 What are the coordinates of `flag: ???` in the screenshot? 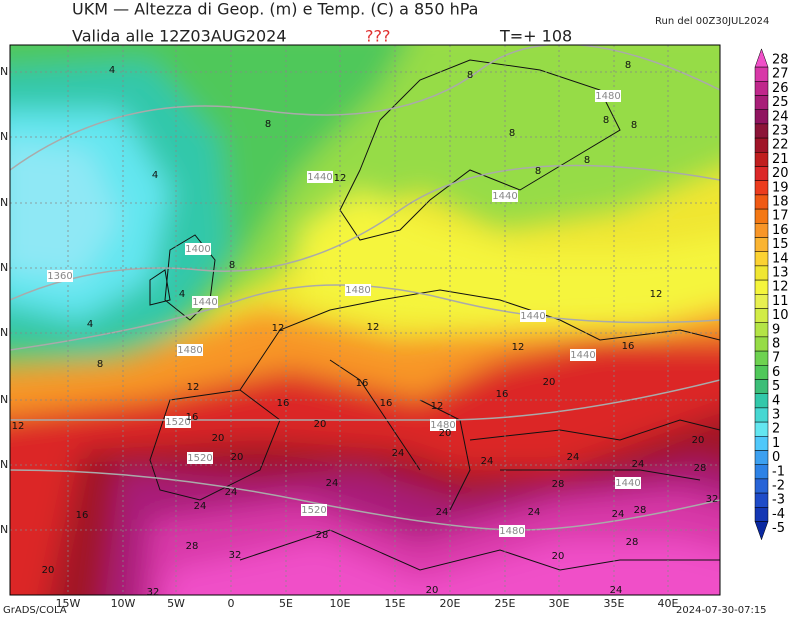 It's located at (377, 36).